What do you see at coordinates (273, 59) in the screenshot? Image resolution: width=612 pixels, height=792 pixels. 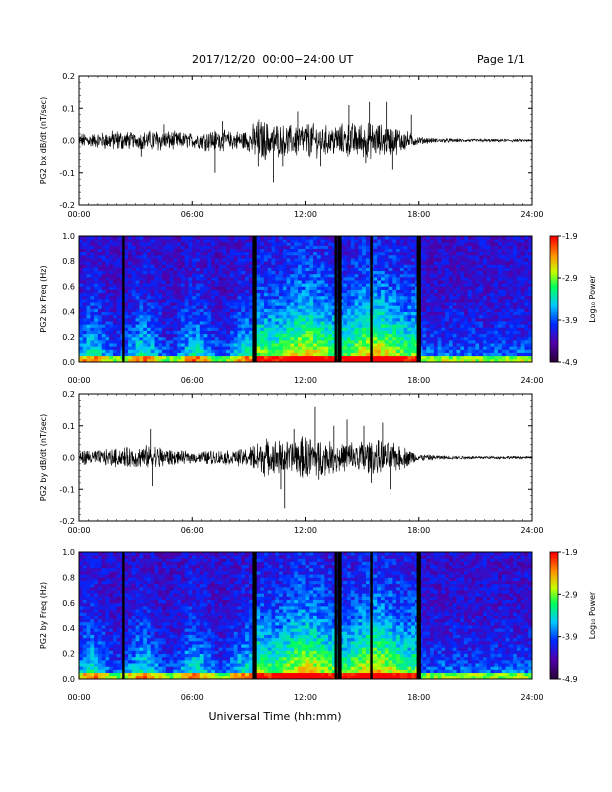 I see `figure-title: 2017/12/20 00:00−24:00 UT` at bounding box center [273, 59].